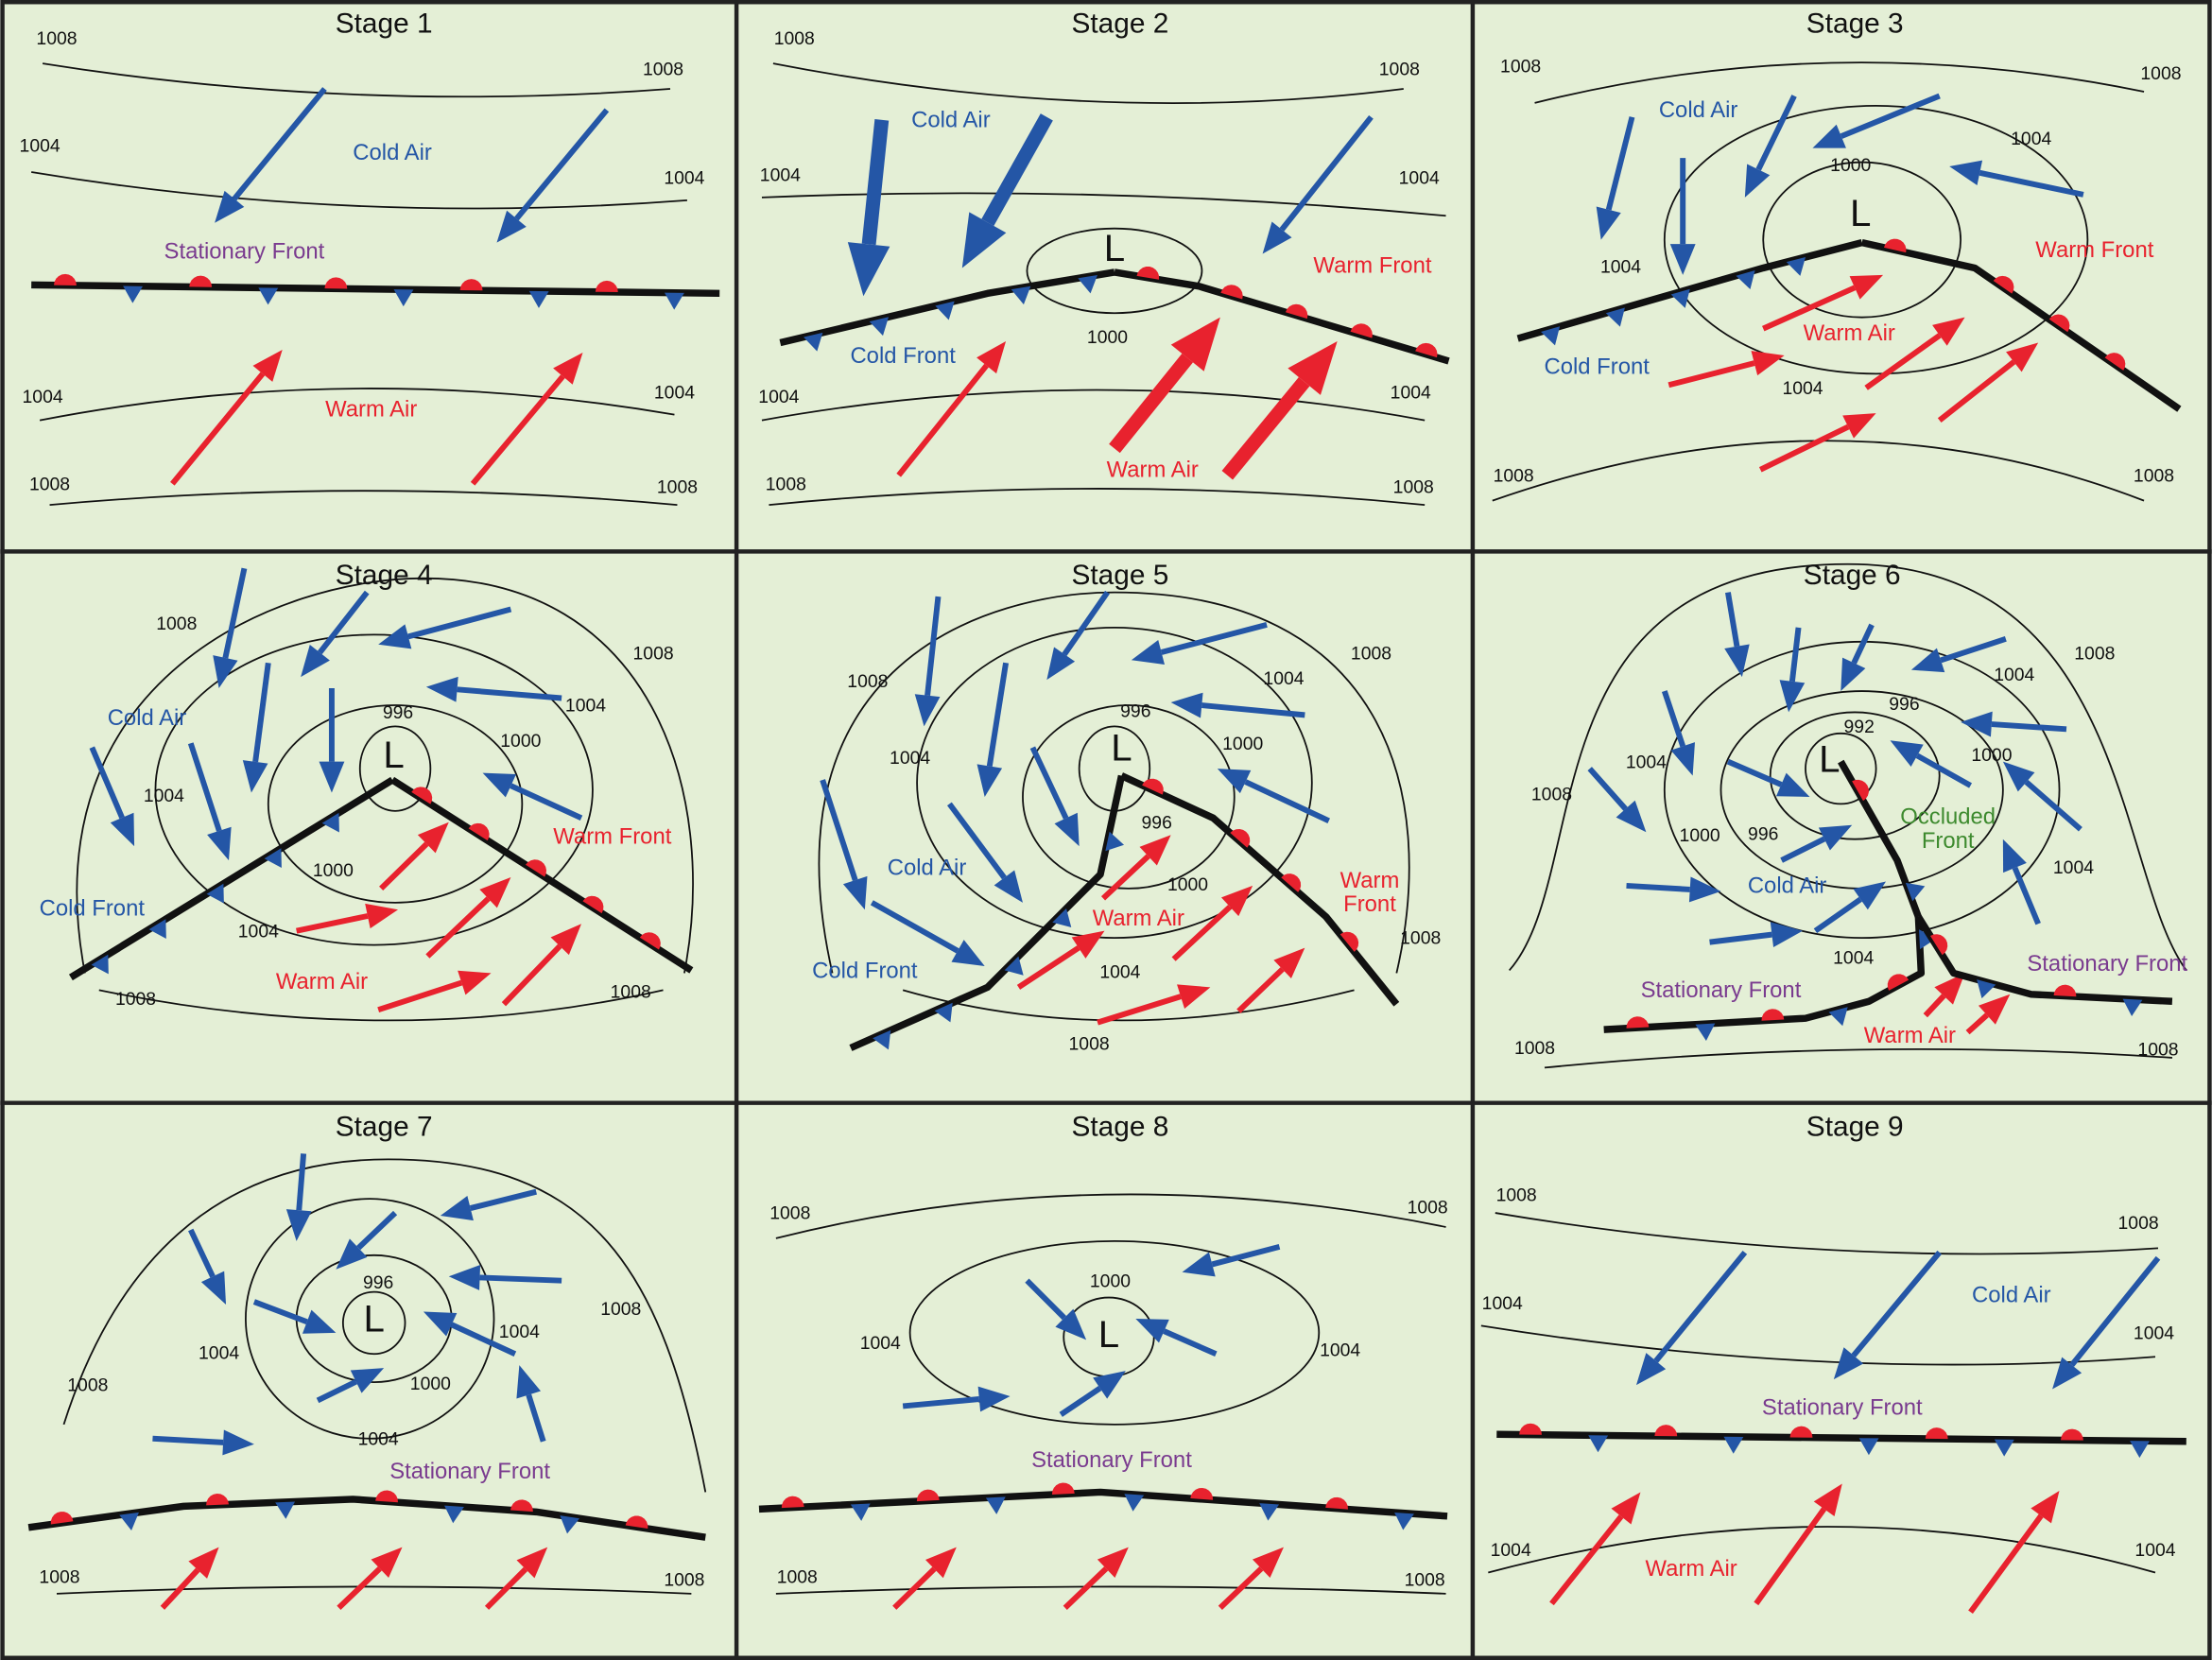  Describe the element at coordinates (1370, 881) in the screenshot. I see `region-label: Warm` at that location.